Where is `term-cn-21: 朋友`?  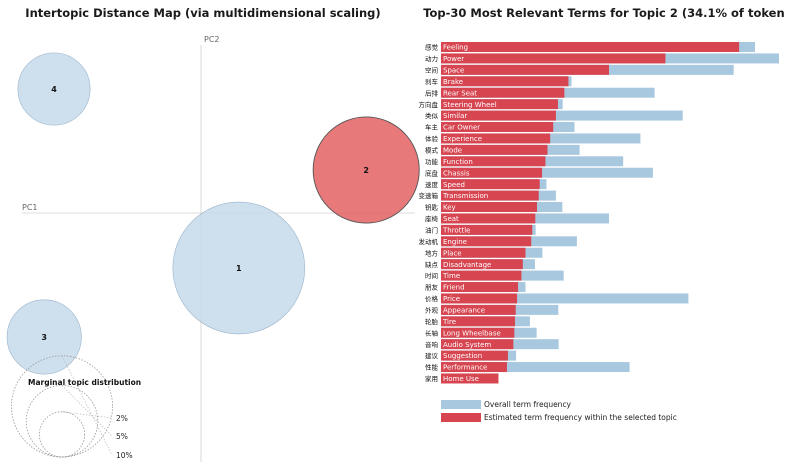 term-cn-21: 朋友 is located at coordinates (432, 287).